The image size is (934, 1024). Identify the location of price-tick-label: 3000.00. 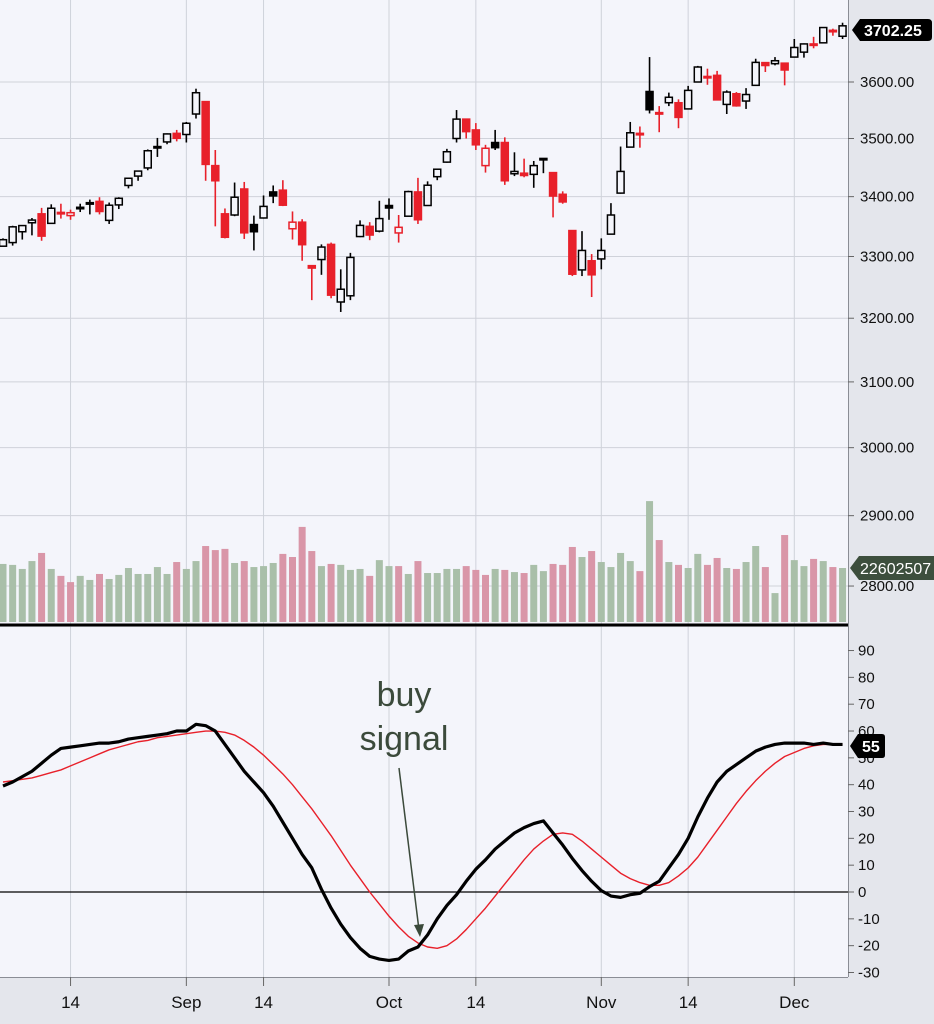
(887, 448).